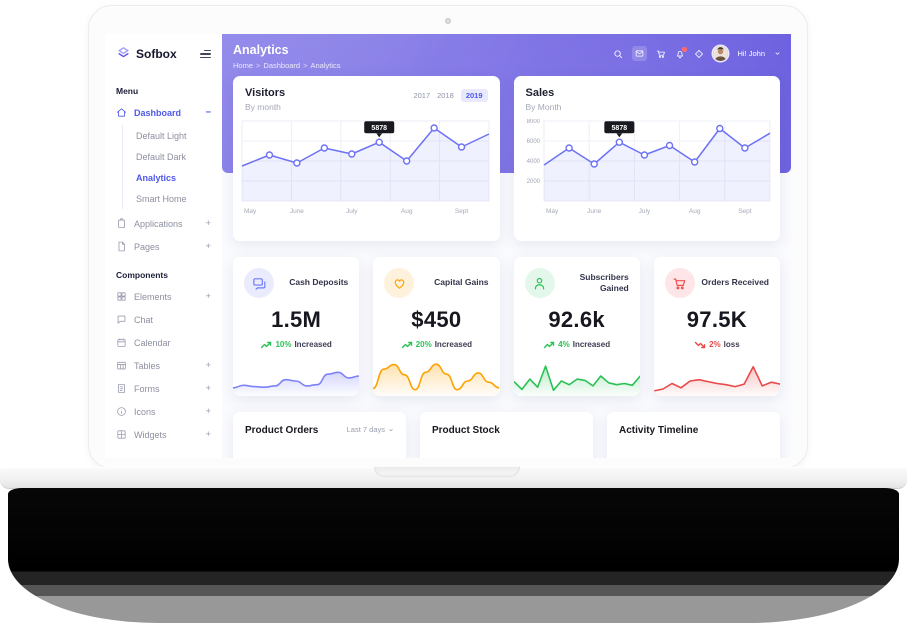 The image size is (907, 623). What do you see at coordinates (163, 434) in the screenshot?
I see `sidebar-item-widgets: Widgets +` at bounding box center [163, 434].